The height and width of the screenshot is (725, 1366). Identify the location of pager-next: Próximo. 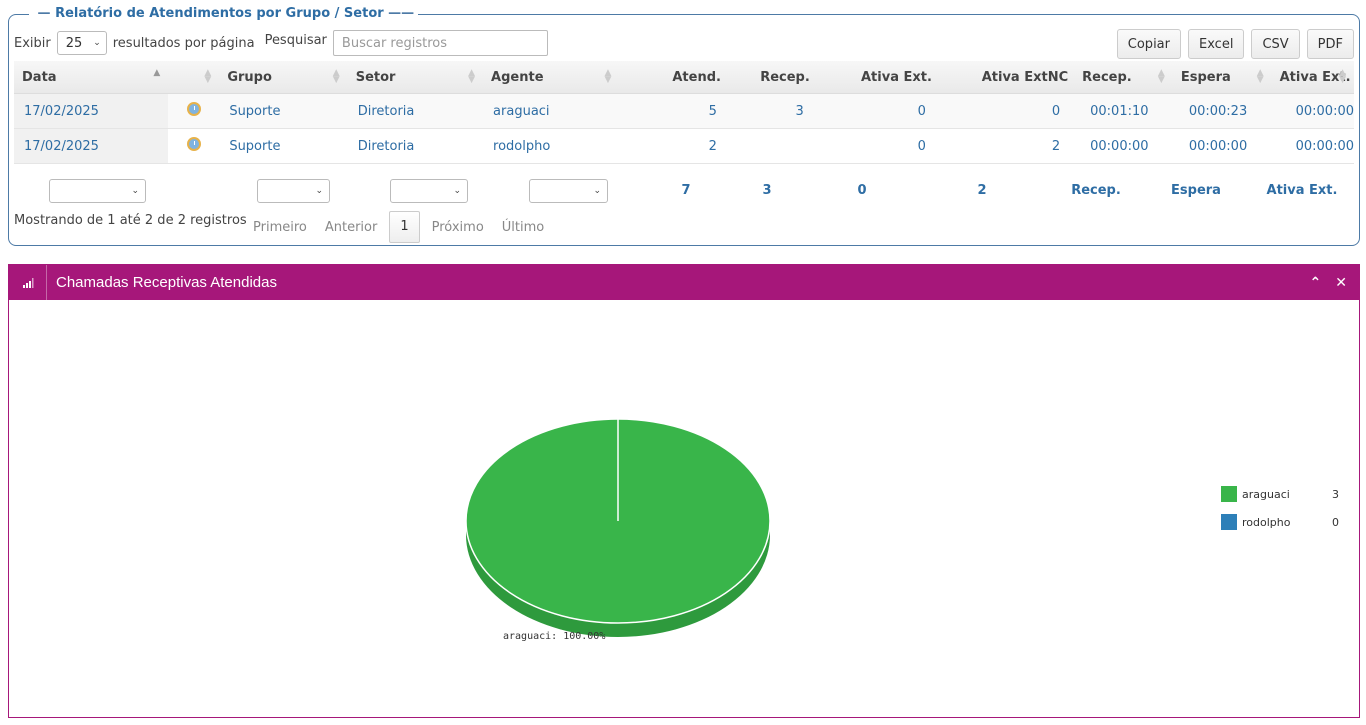
(457, 227).